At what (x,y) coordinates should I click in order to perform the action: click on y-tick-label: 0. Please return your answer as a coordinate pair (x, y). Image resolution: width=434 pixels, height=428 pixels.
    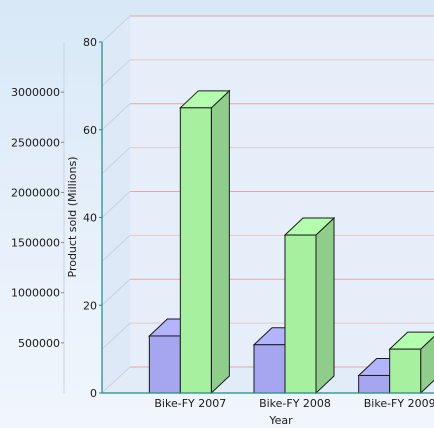
    Looking at the image, I should click on (93, 393).